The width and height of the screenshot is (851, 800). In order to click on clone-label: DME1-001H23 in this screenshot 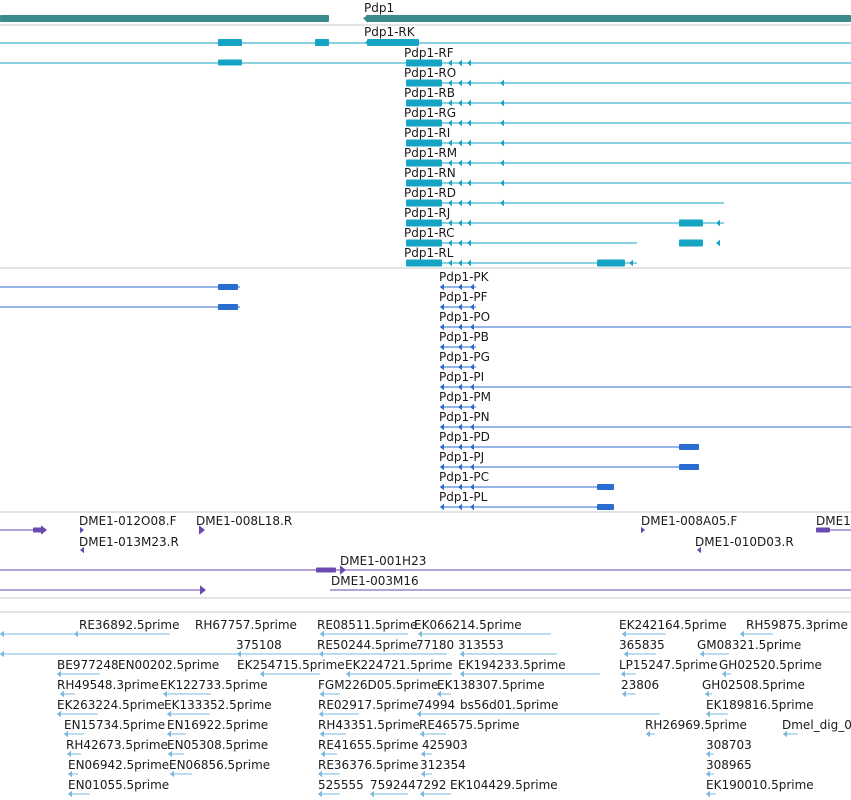, I will do `click(383, 561)`.